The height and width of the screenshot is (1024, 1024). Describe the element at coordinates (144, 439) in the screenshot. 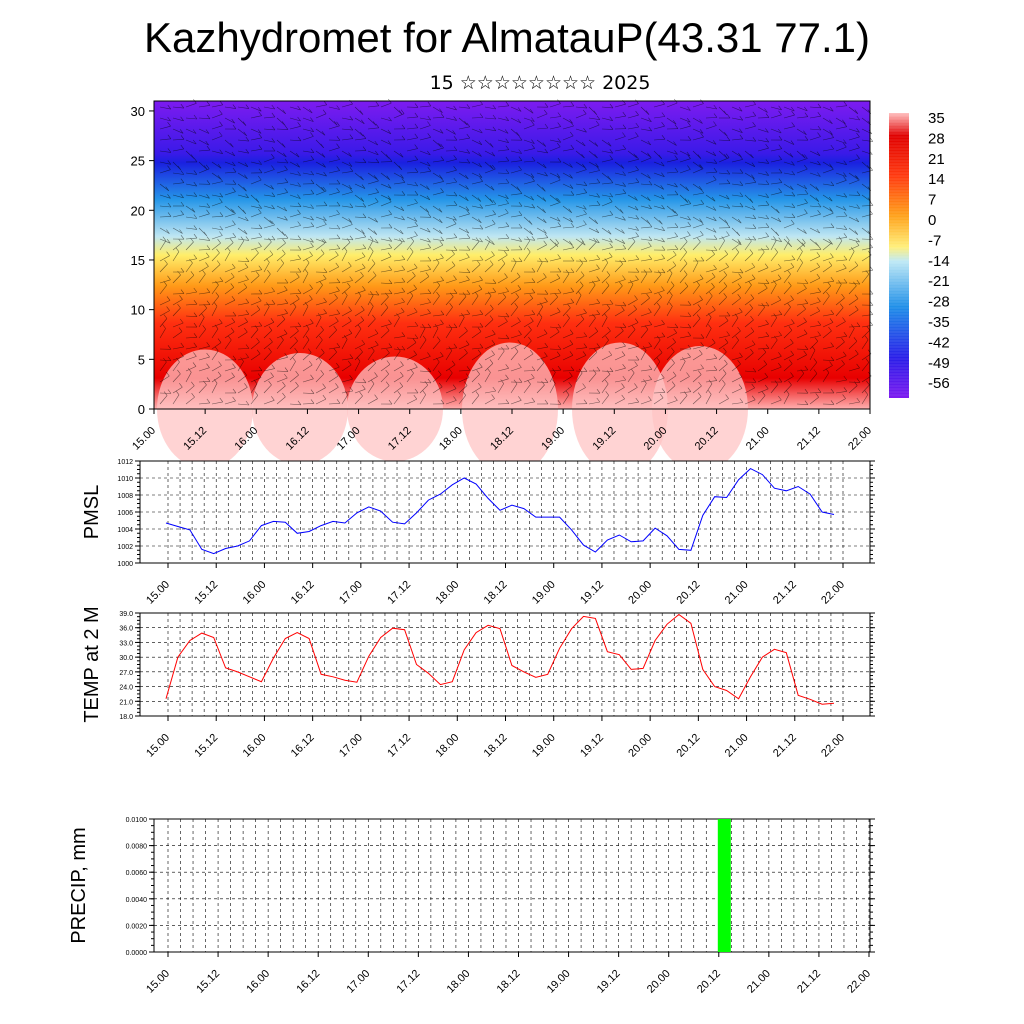

I see `heatmap-x-tick-label: 15.00` at that location.